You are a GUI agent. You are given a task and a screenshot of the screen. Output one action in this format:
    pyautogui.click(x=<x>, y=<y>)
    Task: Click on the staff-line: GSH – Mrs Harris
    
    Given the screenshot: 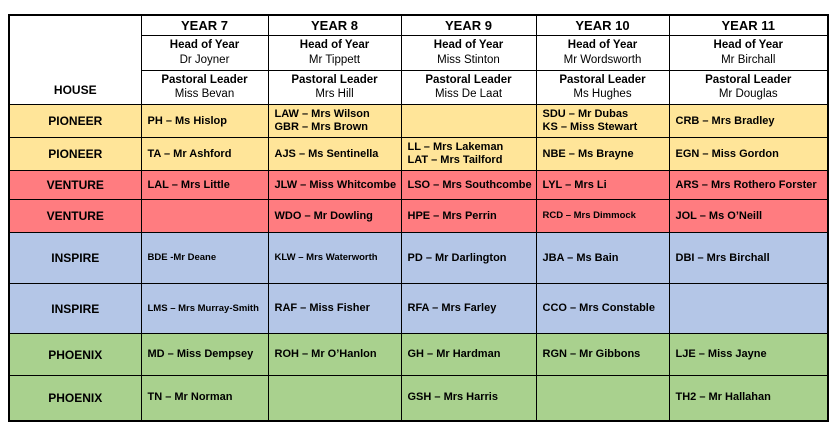 What is the action you would take?
    pyautogui.click(x=452, y=397)
    